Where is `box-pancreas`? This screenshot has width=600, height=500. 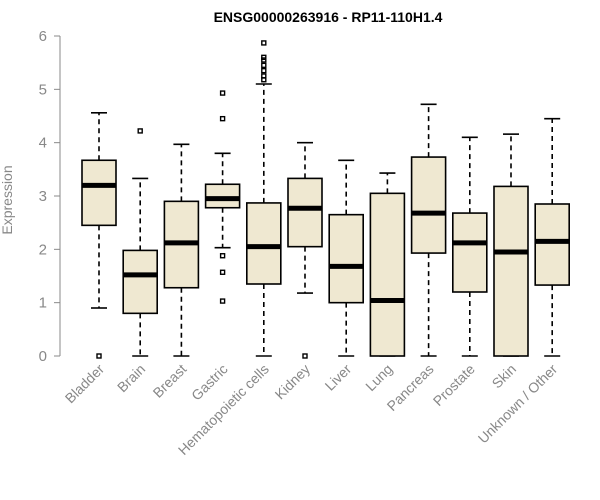
box-pancreas is located at coordinates (428, 230).